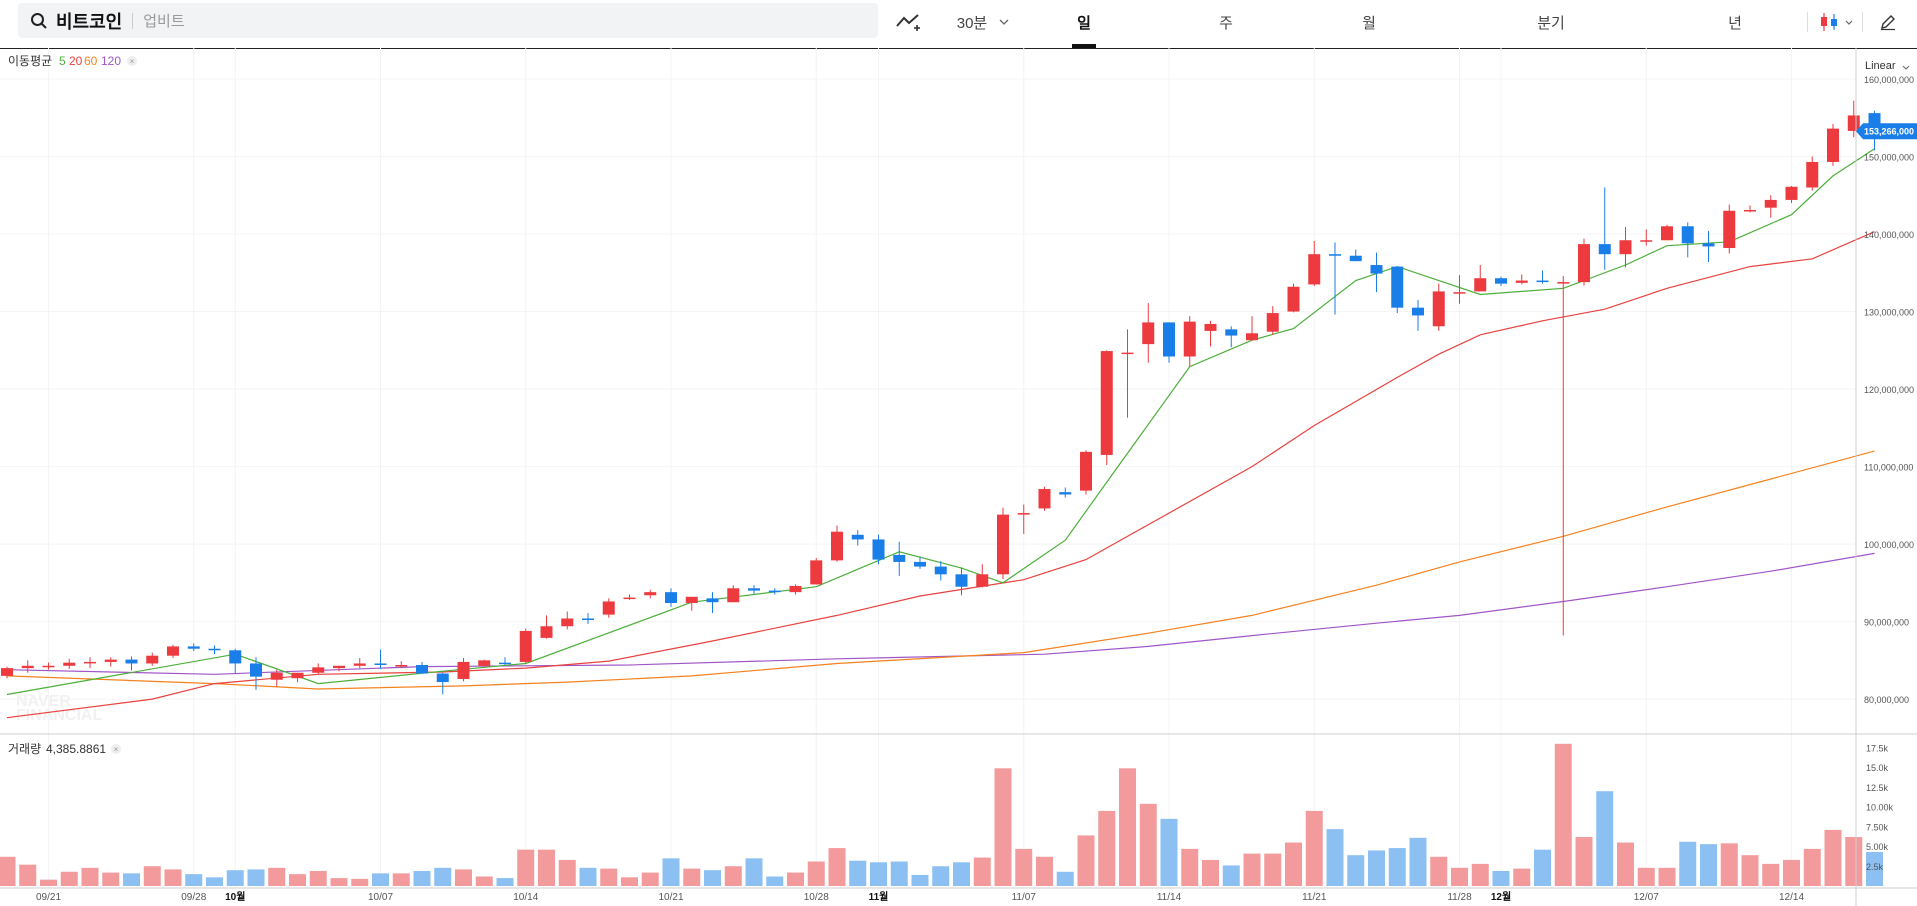  I want to click on date-tick-label: 12월, so click(1501, 897).